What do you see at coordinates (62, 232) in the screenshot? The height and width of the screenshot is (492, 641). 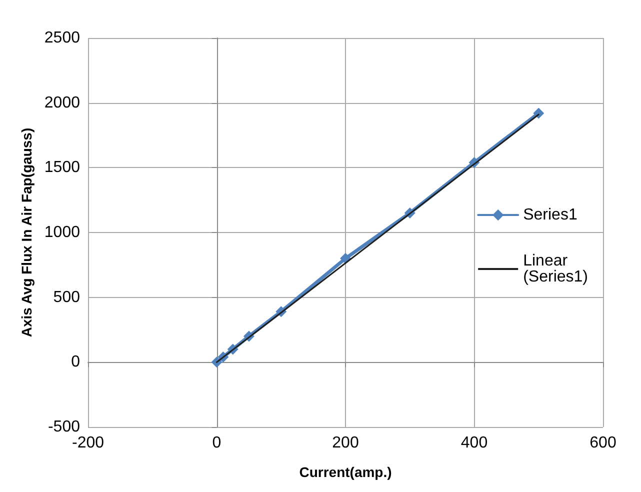 I see `y-tick-label: 1000` at bounding box center [62, 232].